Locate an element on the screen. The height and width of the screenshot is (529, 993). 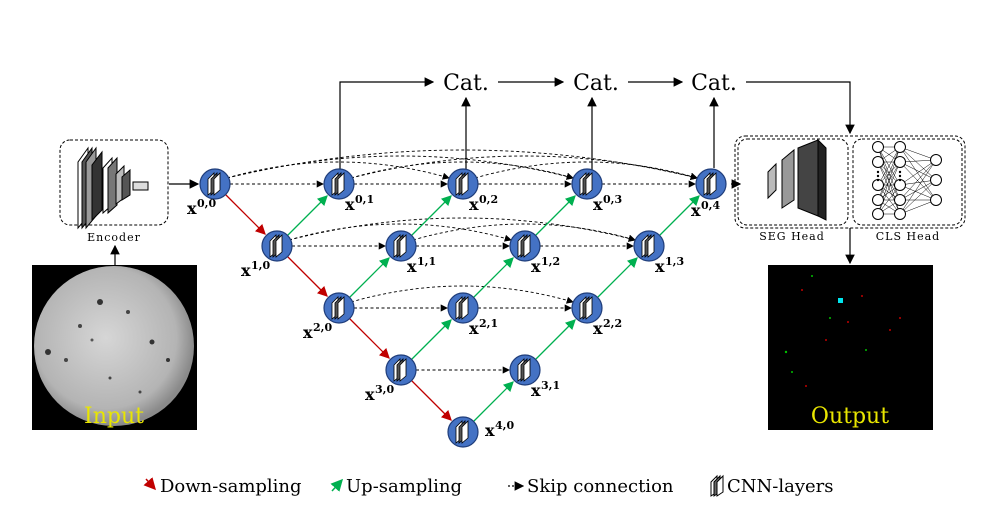
node-label-sup: 3,0 is located at coordinates (384, 389).